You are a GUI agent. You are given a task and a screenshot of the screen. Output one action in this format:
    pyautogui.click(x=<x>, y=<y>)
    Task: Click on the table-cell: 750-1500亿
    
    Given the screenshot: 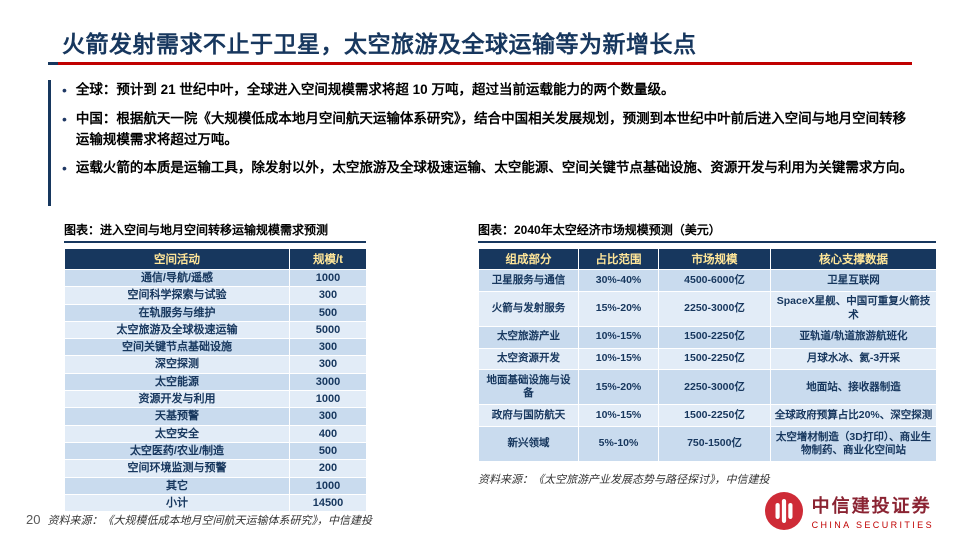 What is the action you would take?
    pyautogui.click(x=714, y=444)
    